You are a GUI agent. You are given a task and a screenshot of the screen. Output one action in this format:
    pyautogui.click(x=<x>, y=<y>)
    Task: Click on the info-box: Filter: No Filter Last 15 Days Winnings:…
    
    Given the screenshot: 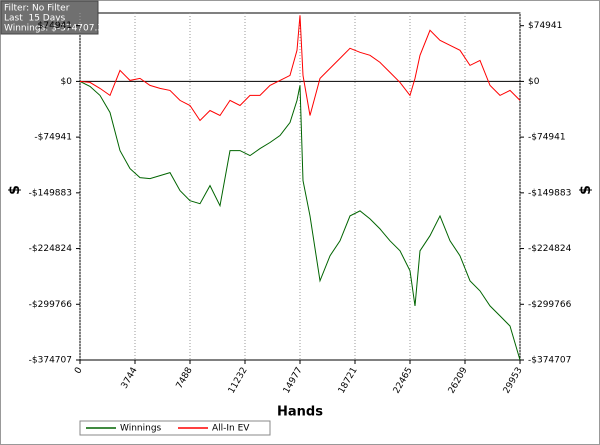 What is the action you would take?
    pyautogui.click(x=54, y=17)
    